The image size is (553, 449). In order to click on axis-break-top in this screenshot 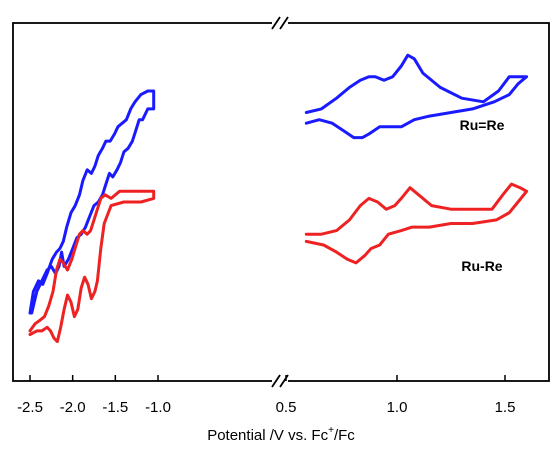, I will do `click(280, 23)`.